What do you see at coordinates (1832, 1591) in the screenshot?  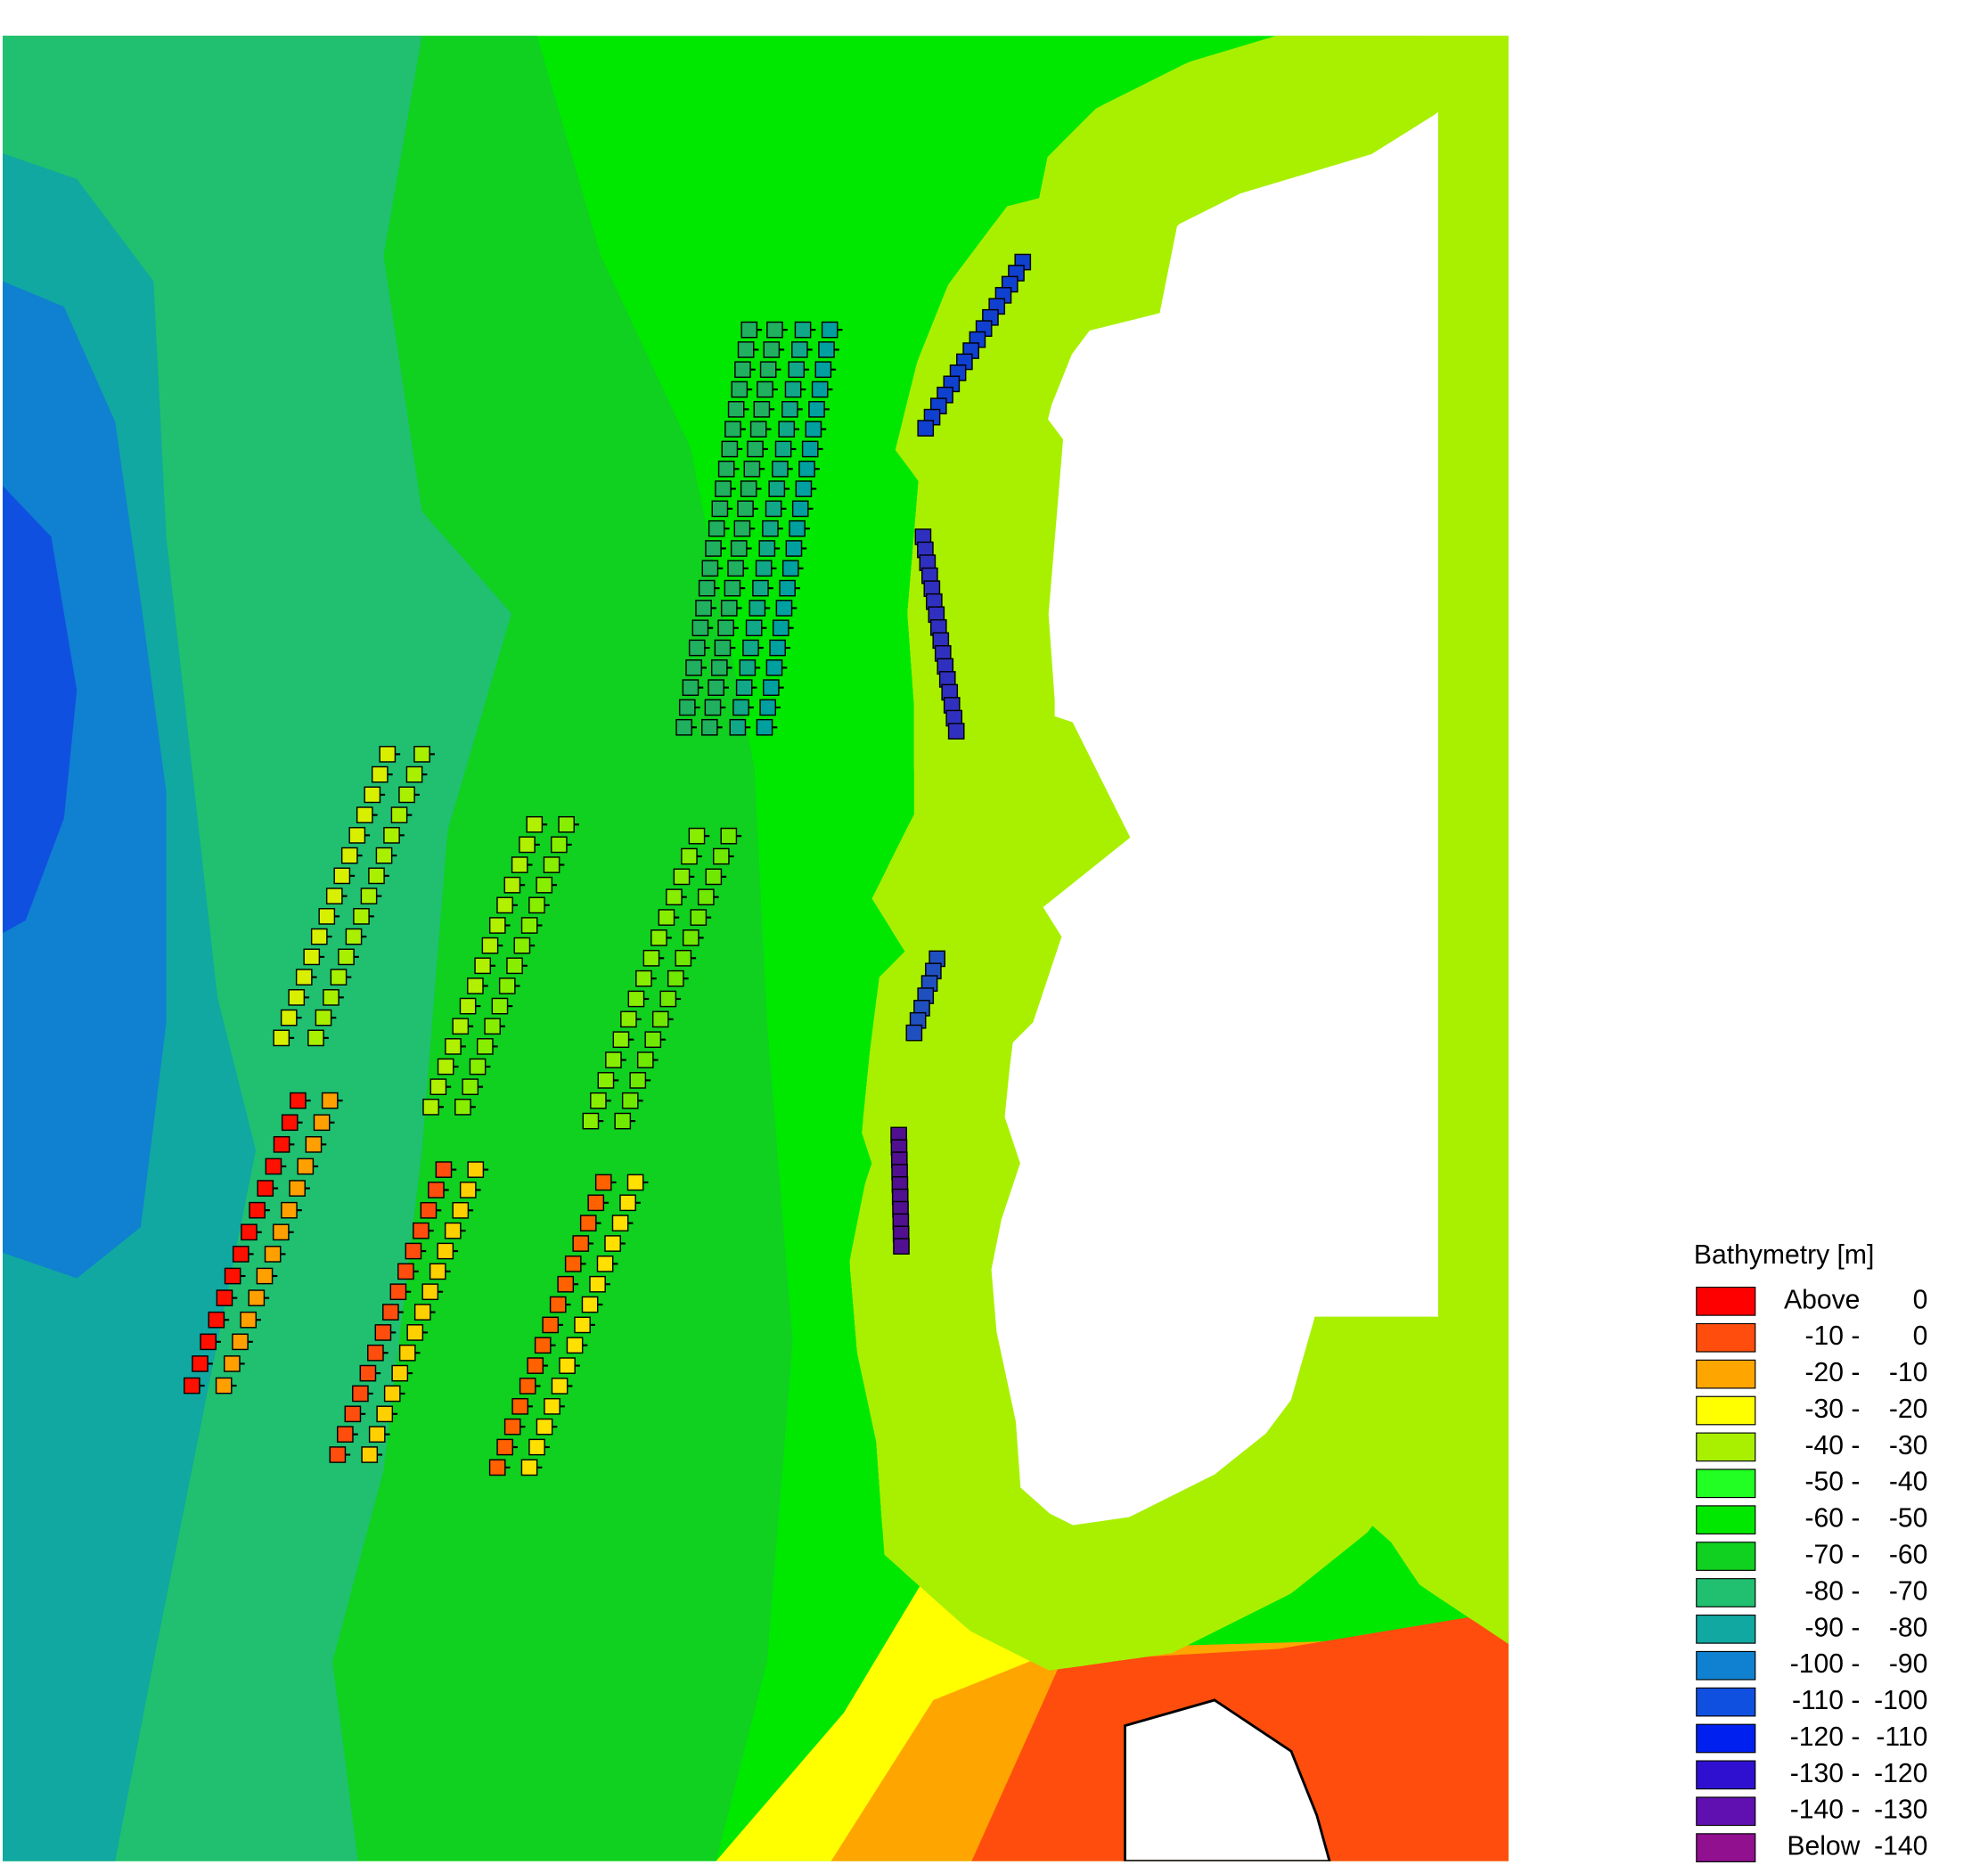 I see `legend-label: -80 -` at bounding box center [1832, 1591].